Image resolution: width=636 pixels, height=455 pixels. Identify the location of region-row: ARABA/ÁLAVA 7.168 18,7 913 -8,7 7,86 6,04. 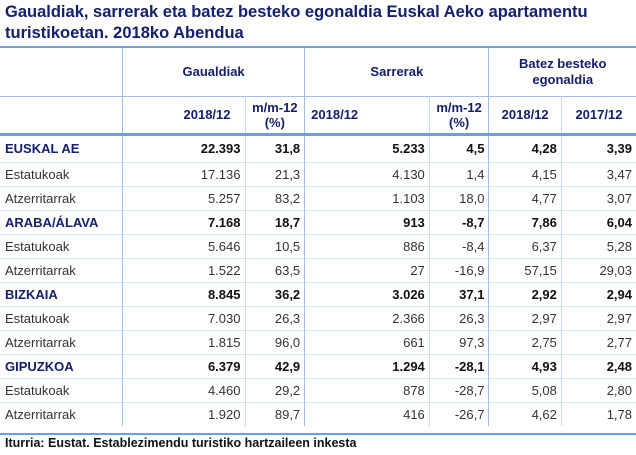
(318, 221).